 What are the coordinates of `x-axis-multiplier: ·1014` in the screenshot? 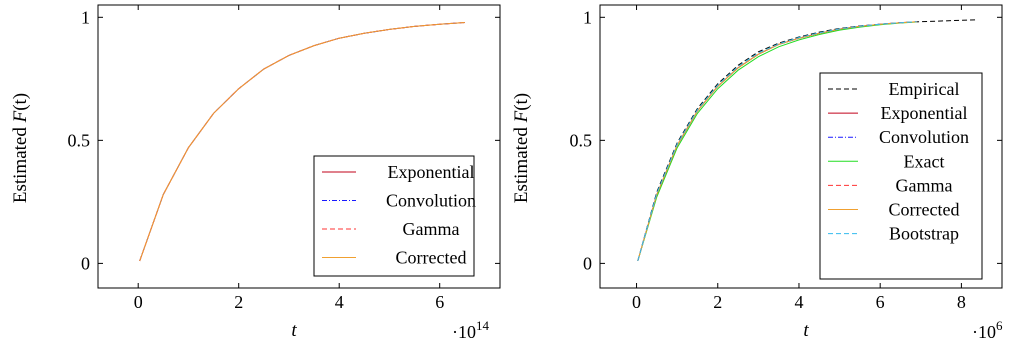 It's located at (471, 330).